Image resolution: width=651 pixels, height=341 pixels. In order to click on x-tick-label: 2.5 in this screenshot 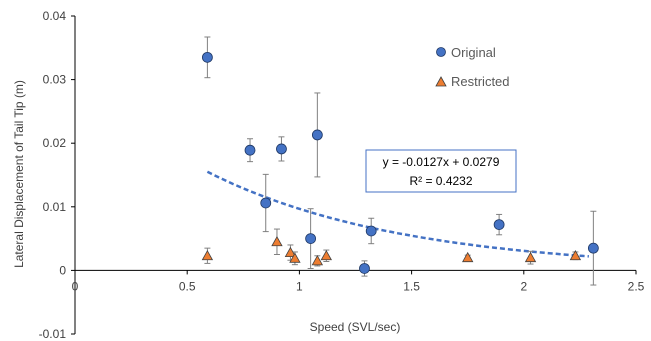, I will do `click(636, 286)`.